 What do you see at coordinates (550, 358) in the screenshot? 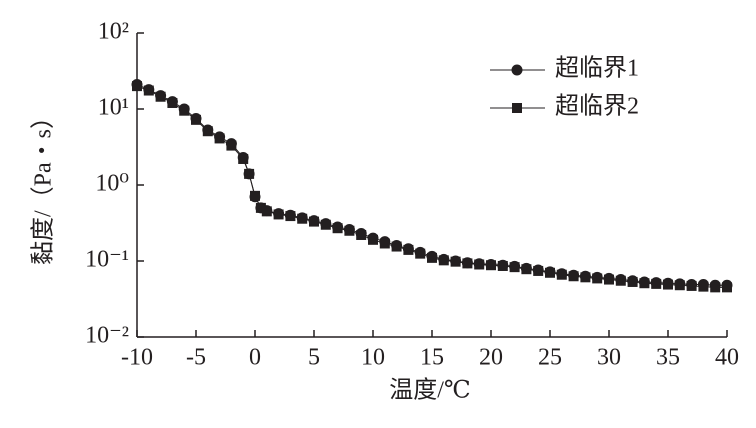
I see `x-tick-label: 25` at bounding box center [550, 358].